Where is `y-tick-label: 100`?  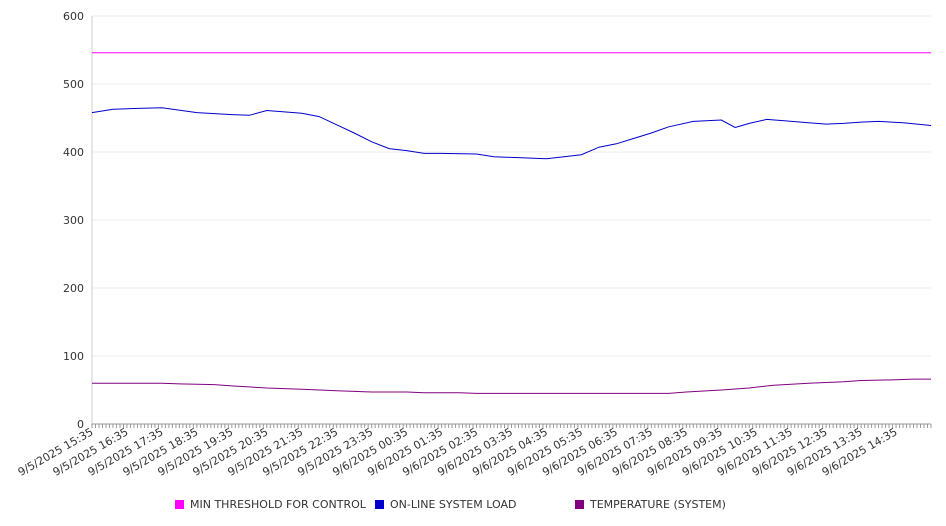 y-tick-label: 100 is located at coordinates (73, 356).